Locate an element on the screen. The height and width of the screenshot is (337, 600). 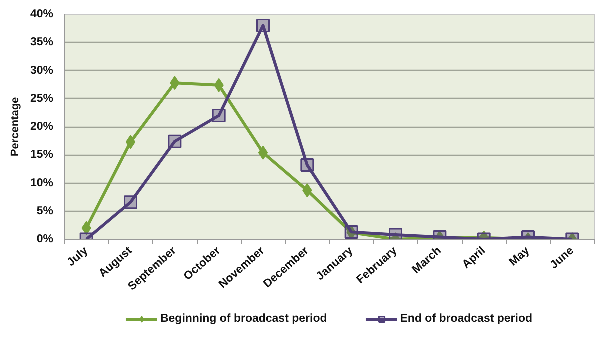
legend-label: Beginning of broadcast period is located at coordinates (244, 319).